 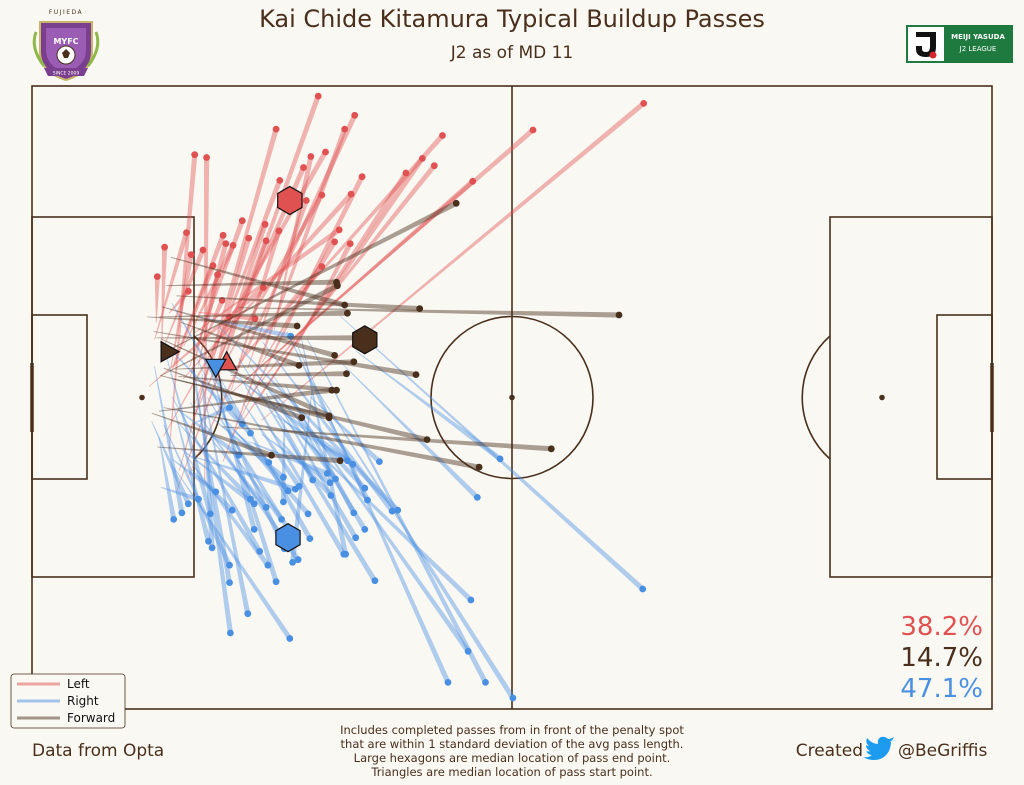 I want to click on legend: Left Right Forward, so click(x=68, y=701).